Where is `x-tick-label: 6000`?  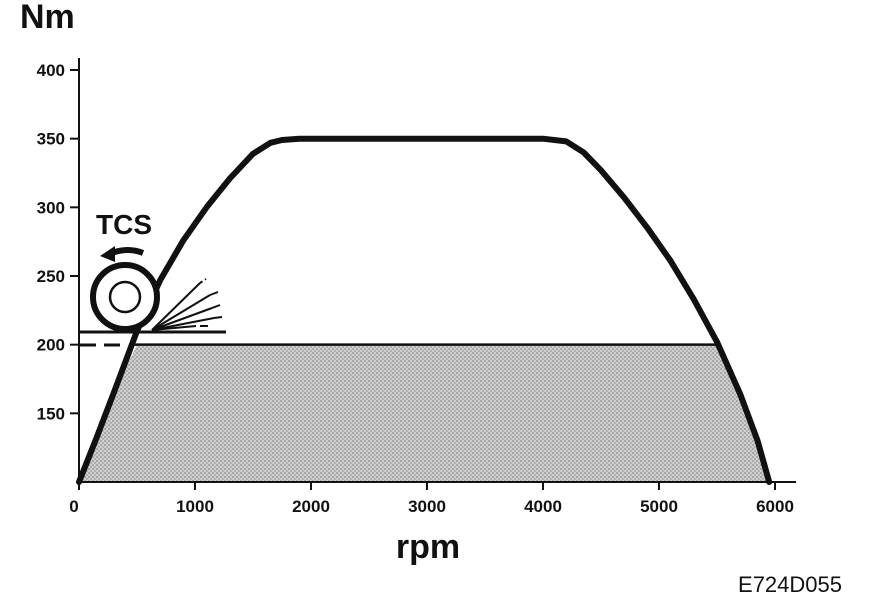
x-tick-label: 6000 is located at coordinates (775, 506).